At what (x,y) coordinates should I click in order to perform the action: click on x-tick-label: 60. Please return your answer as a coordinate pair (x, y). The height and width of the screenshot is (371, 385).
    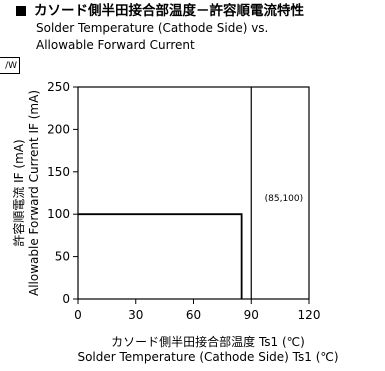
    Looking at the image, I should click on (193, 315).